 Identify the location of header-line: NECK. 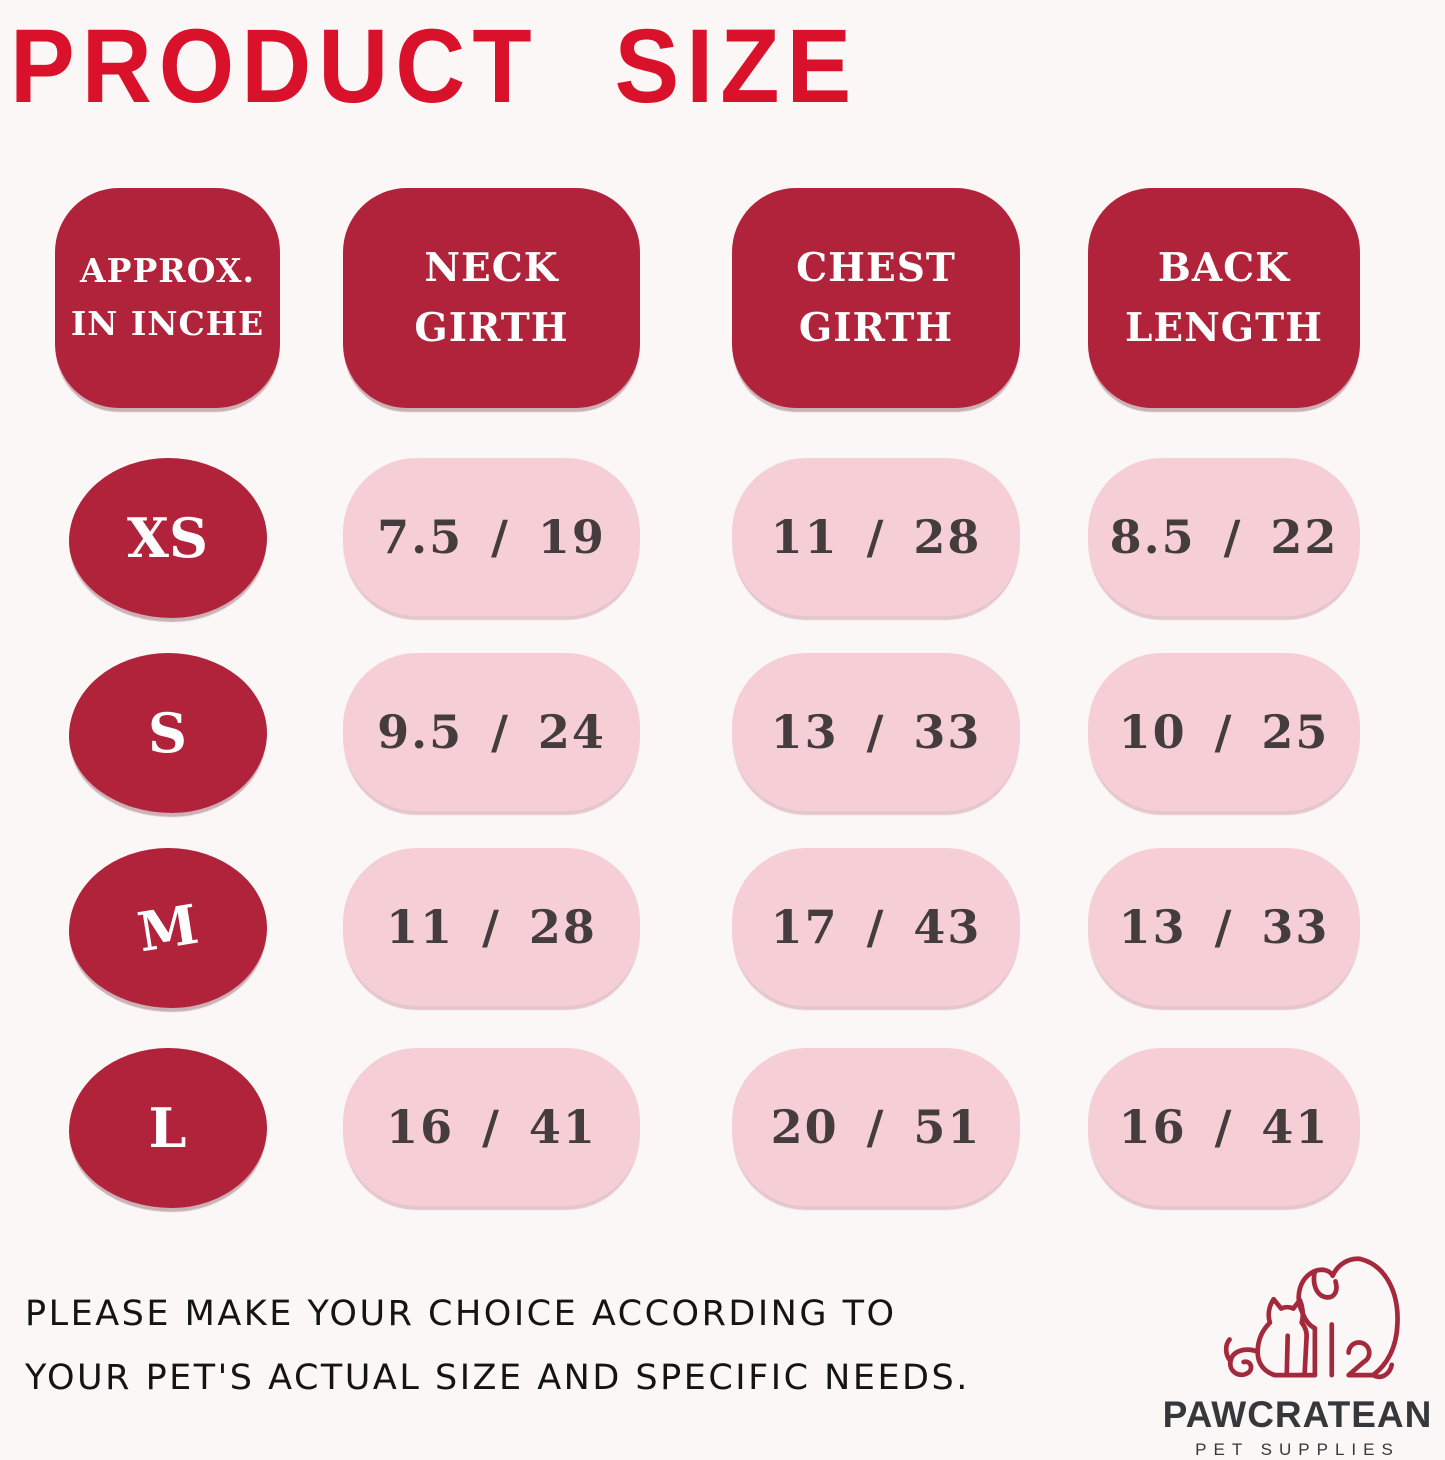
(491, 267).